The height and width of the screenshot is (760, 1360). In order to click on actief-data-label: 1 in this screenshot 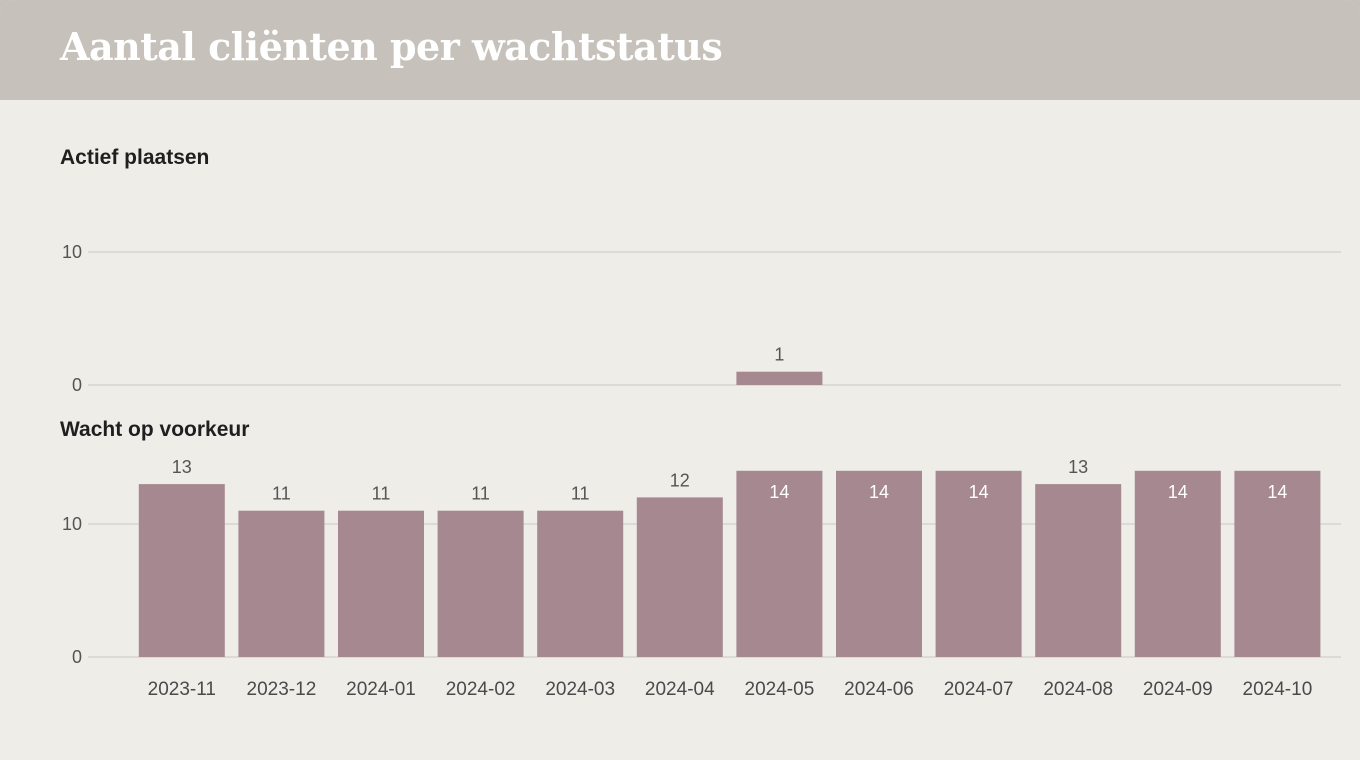, I will do `click(779, 355)`.